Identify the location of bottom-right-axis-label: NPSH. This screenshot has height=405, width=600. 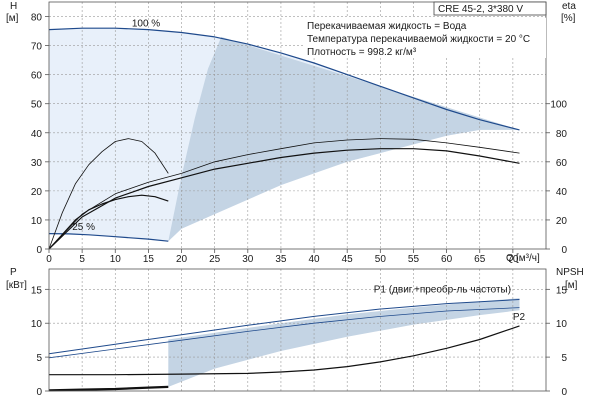
(570, 272).